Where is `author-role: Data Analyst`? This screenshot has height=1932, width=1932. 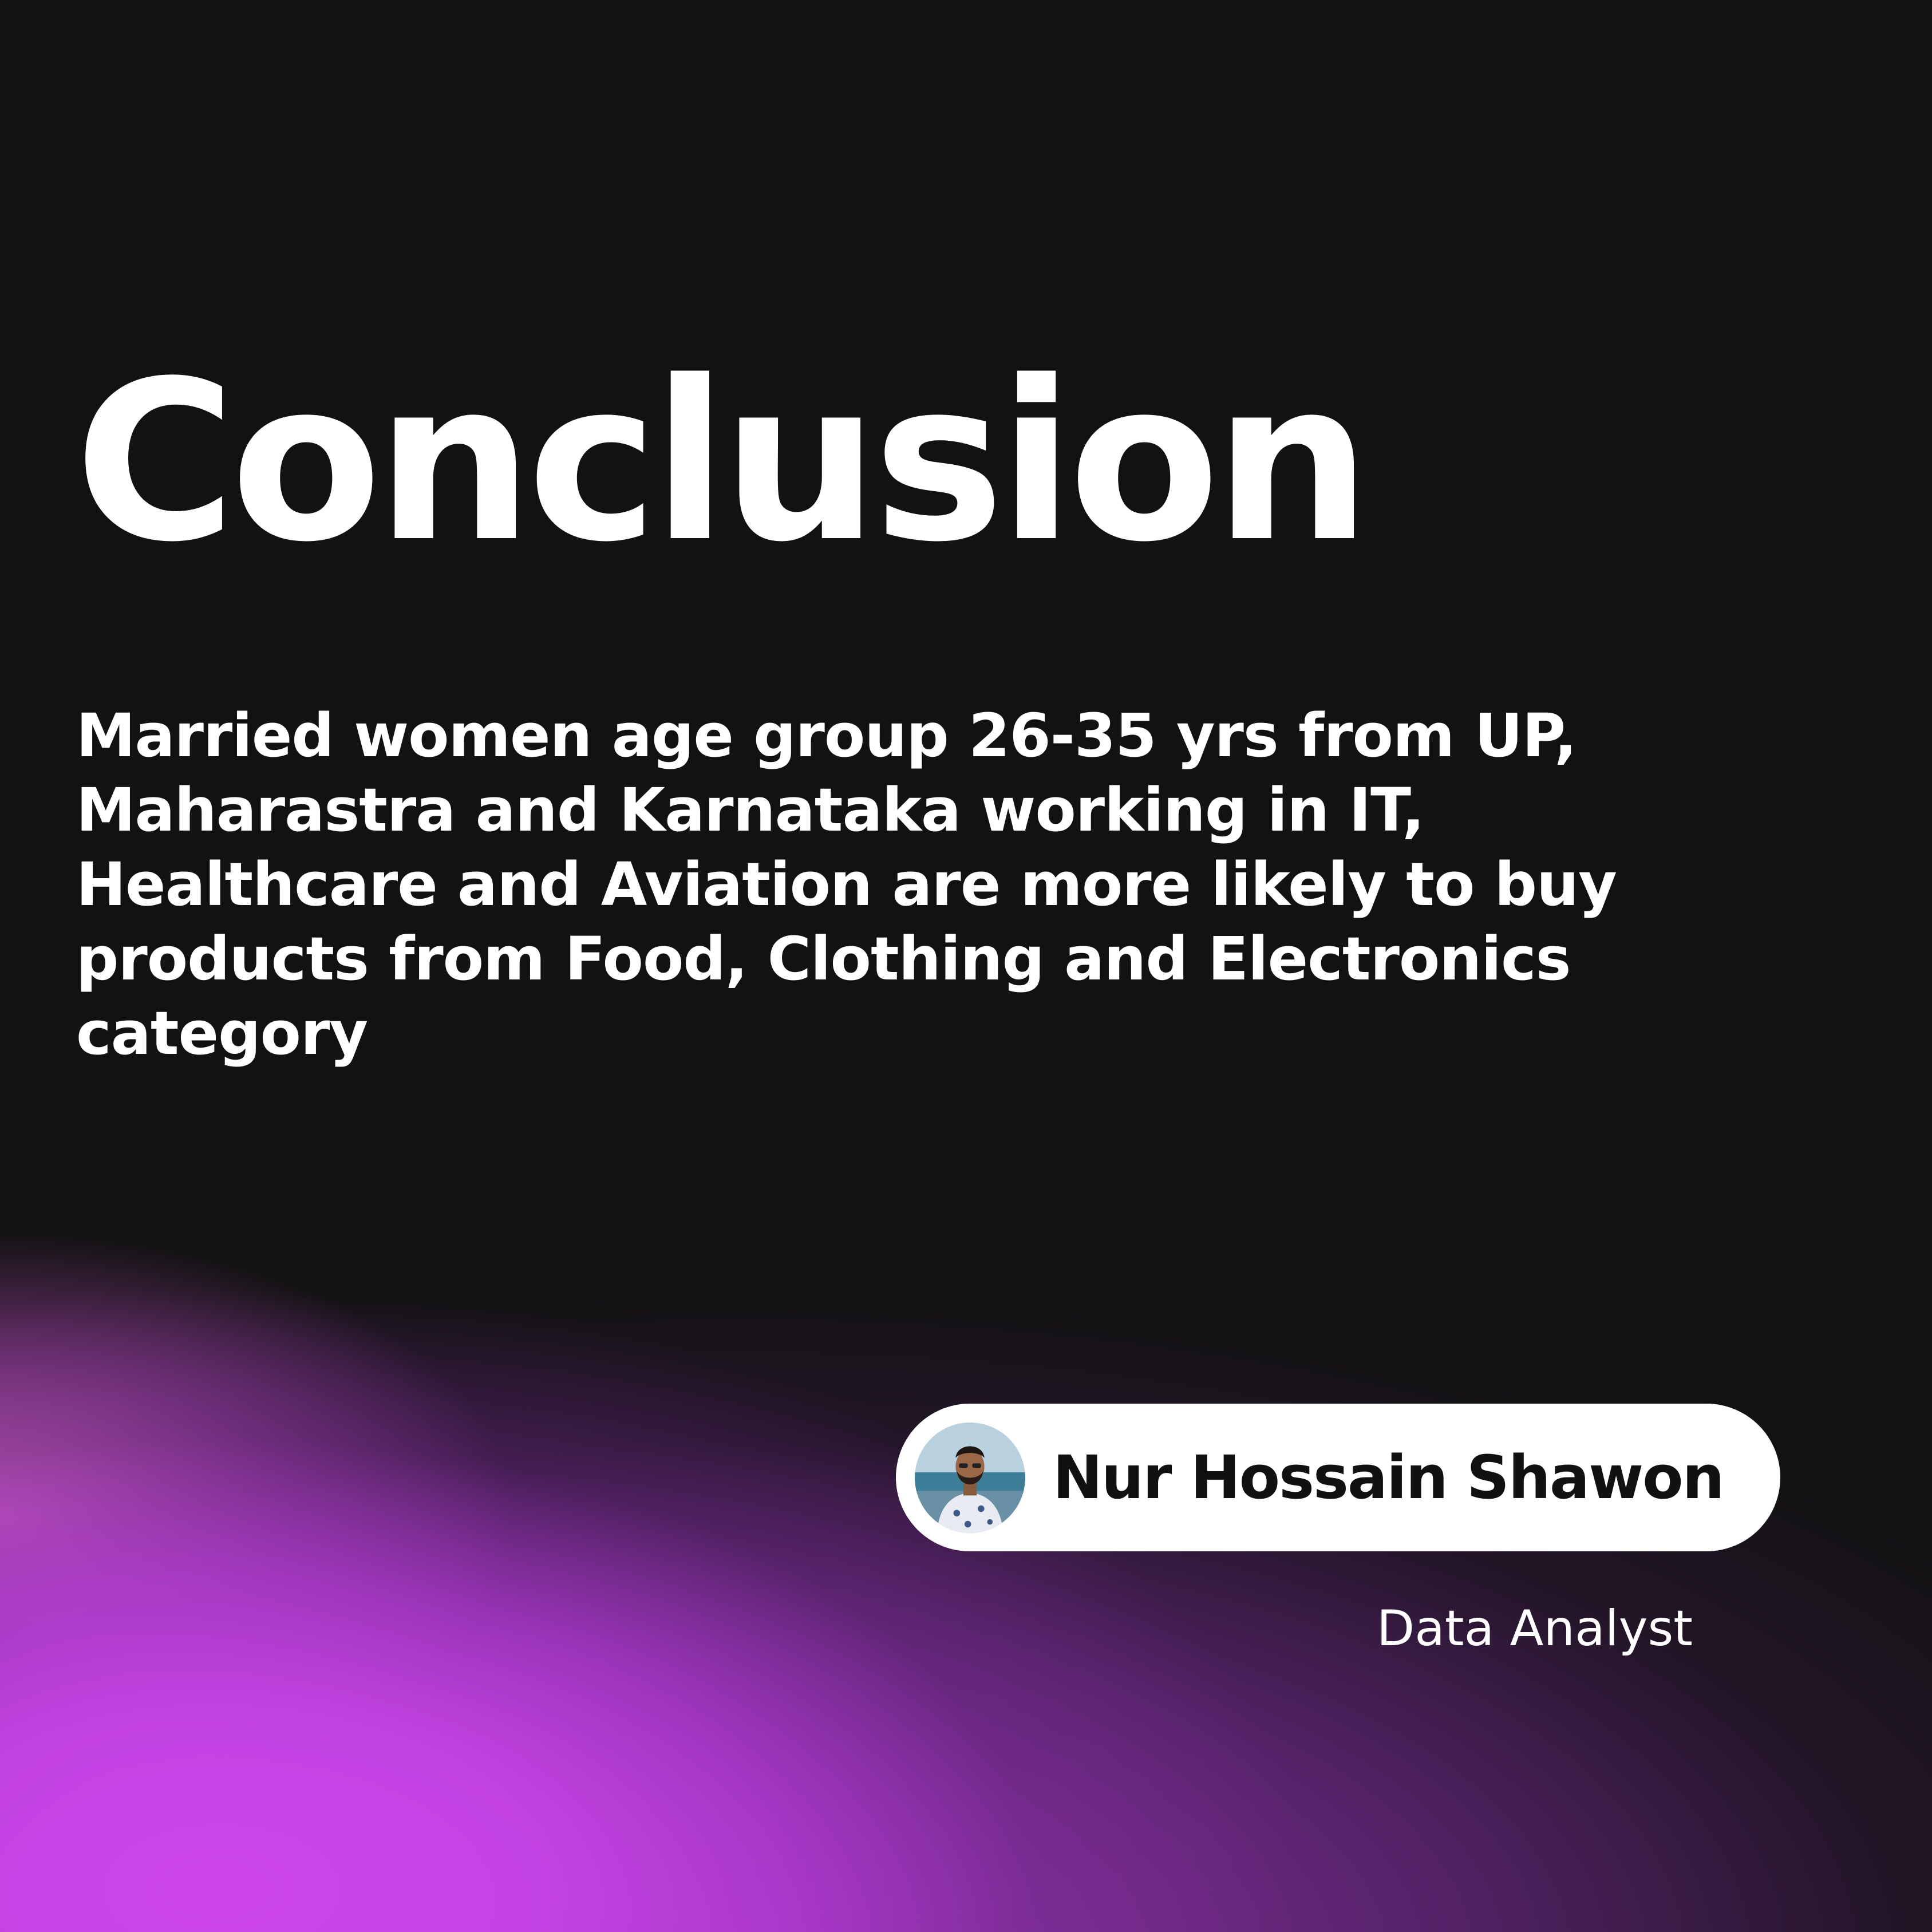
author-role: Data Analyst is located at coordinates (1535, 1628).